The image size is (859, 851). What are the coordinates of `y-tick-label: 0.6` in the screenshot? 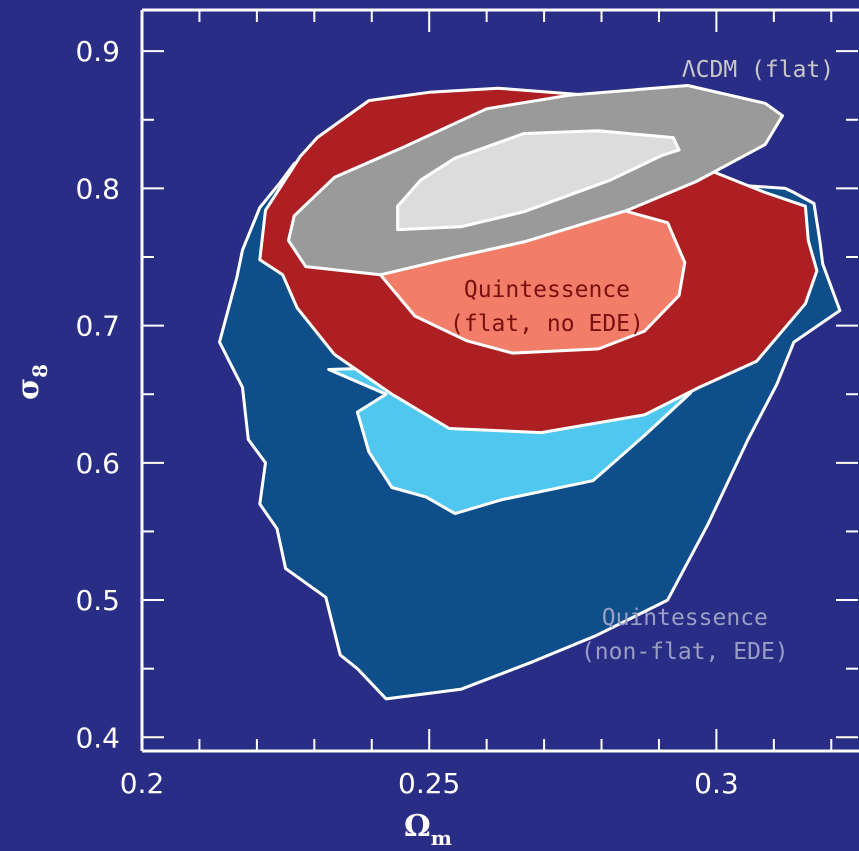 It's located at (97, 463).